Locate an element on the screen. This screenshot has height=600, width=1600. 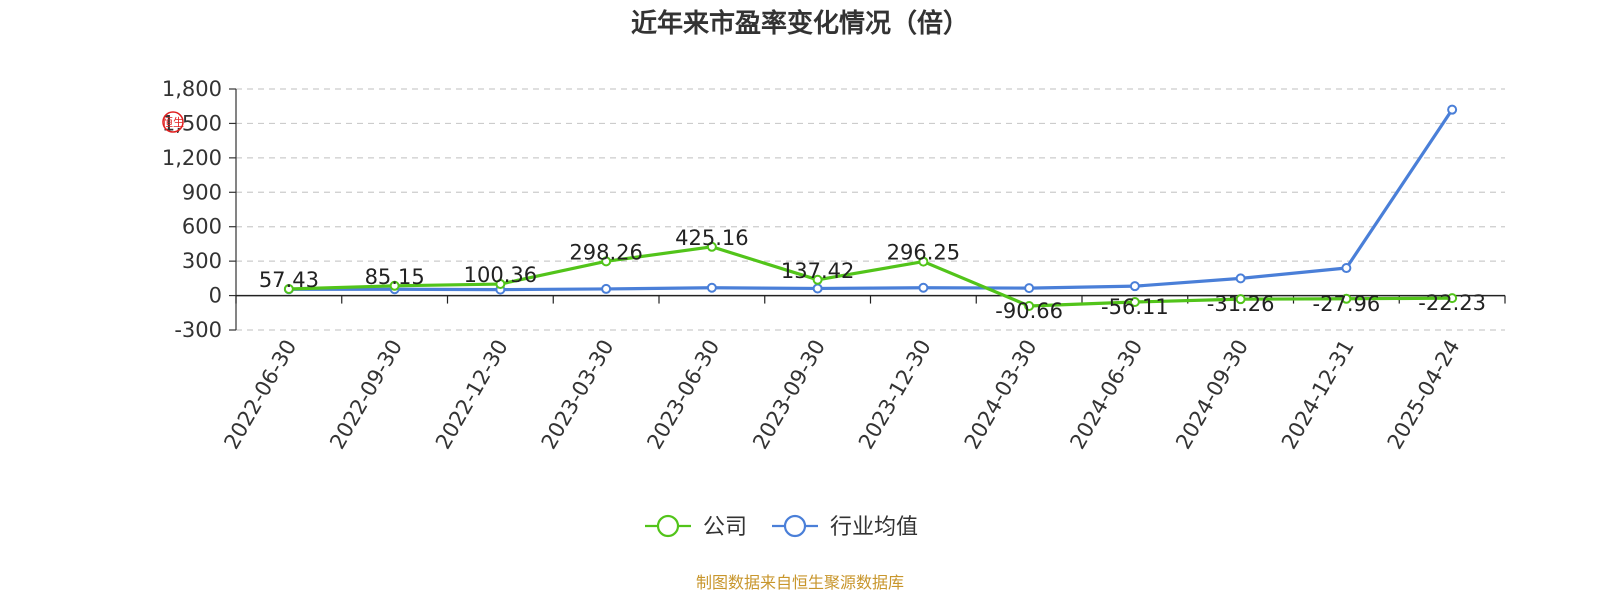
x-tick-label: 2023-03-30 is located at coordinates (578, 395).